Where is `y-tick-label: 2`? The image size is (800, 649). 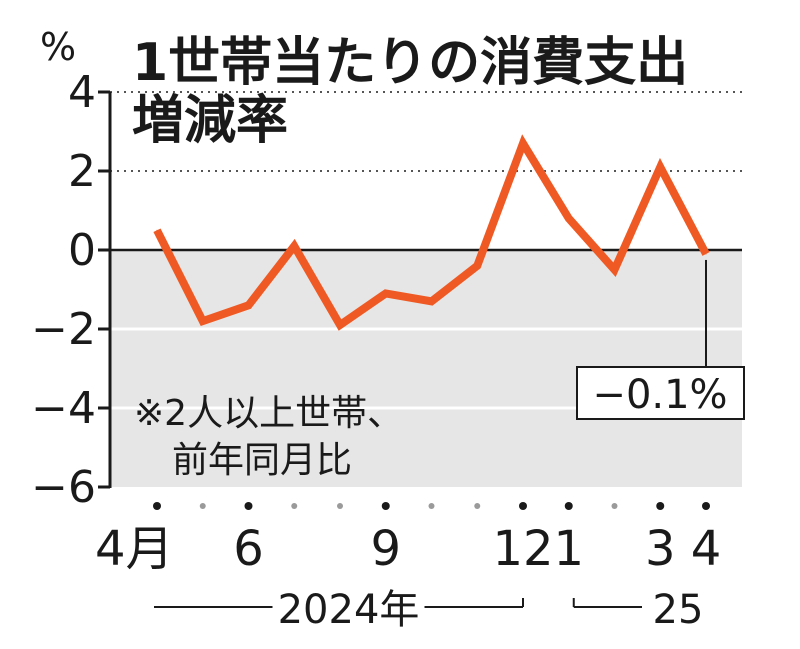 y-tick-label: 2 is located at coordinates (82, 171).